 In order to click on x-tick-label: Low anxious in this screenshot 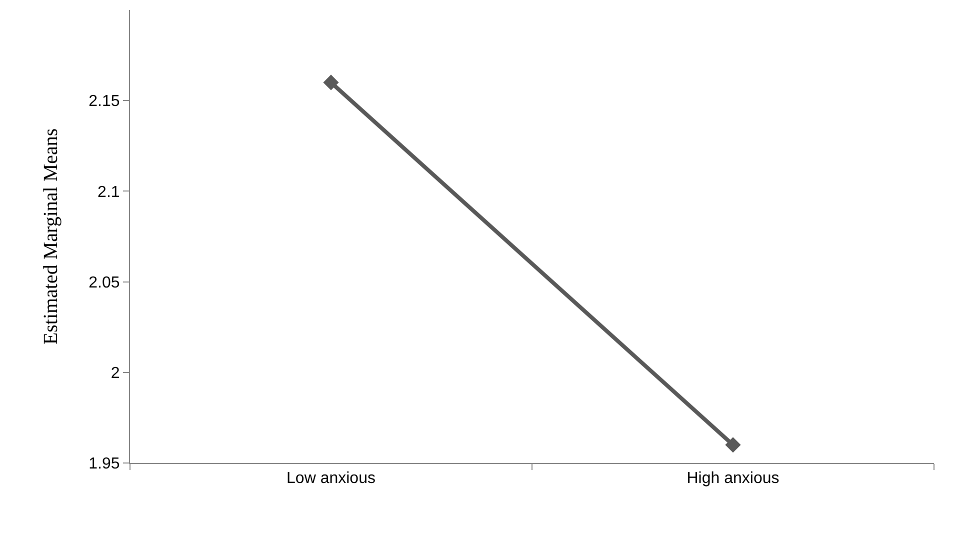, I will do `click(331, 479)`.